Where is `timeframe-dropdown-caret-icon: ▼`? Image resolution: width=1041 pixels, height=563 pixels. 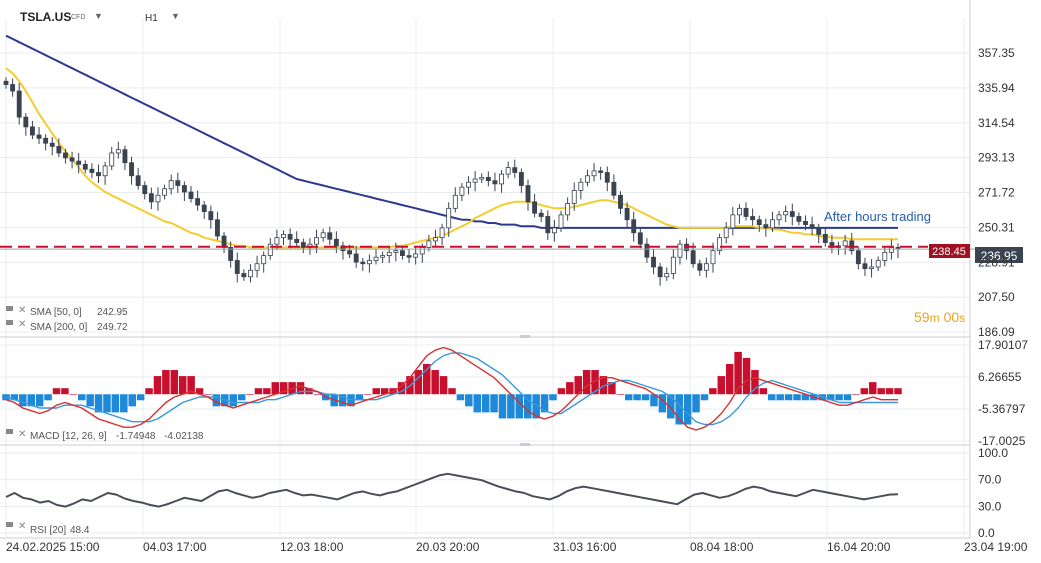
timeframe-dropdown-caret-icon: ▼ is located at coordinates (175, 16).